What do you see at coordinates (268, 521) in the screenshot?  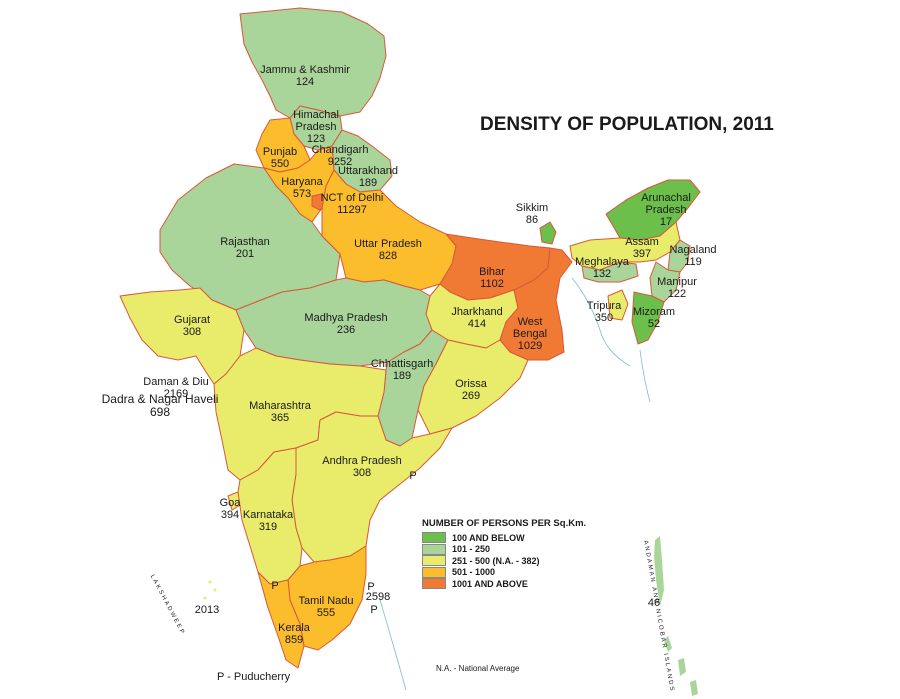 I see `label-karnataka: Karnataka 319` at bounding box center [268, 521].